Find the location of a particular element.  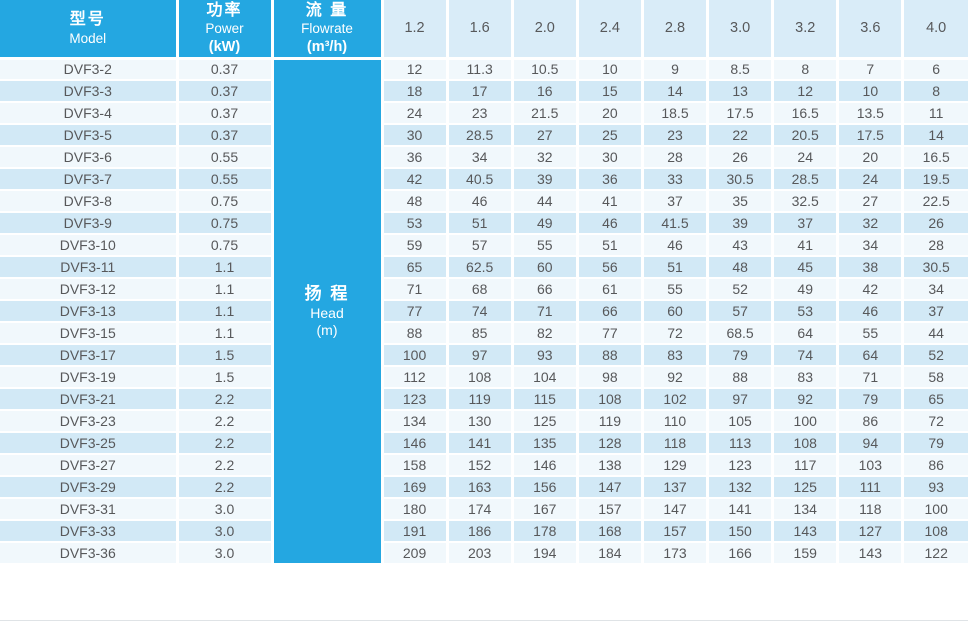

power-cell: 0.37 is located at coordinates (225, 135).